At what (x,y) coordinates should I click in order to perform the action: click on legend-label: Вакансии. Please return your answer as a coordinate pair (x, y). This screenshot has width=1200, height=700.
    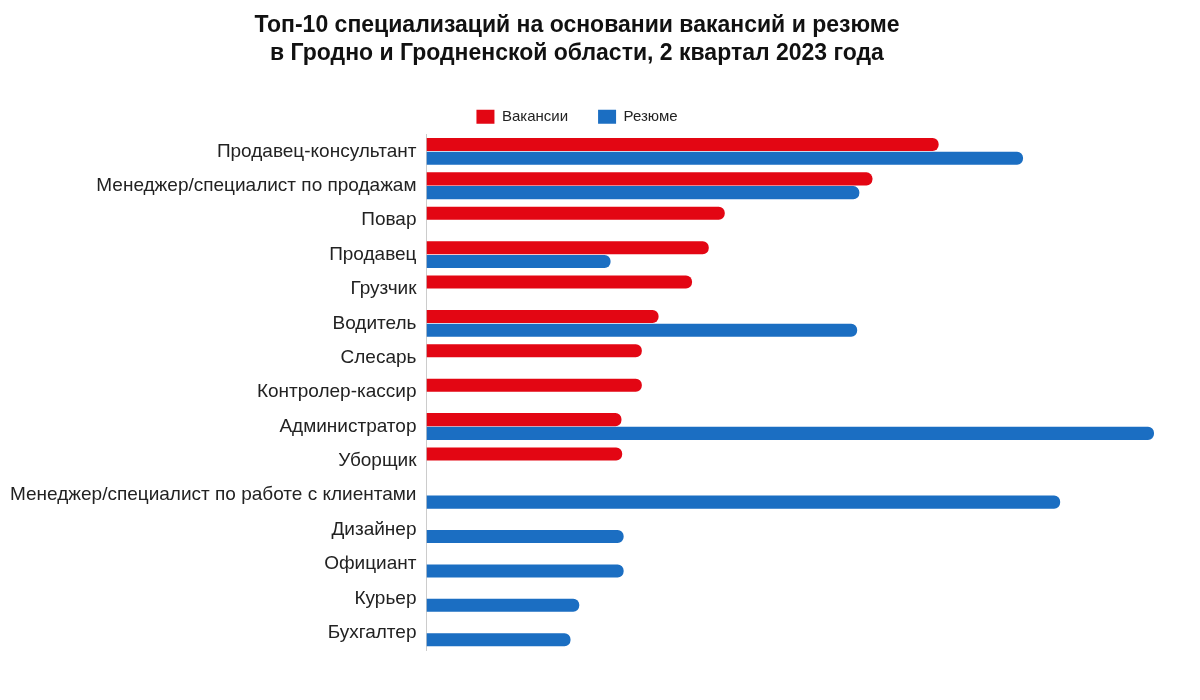
    Looking at the image, I should click on (535, 115).